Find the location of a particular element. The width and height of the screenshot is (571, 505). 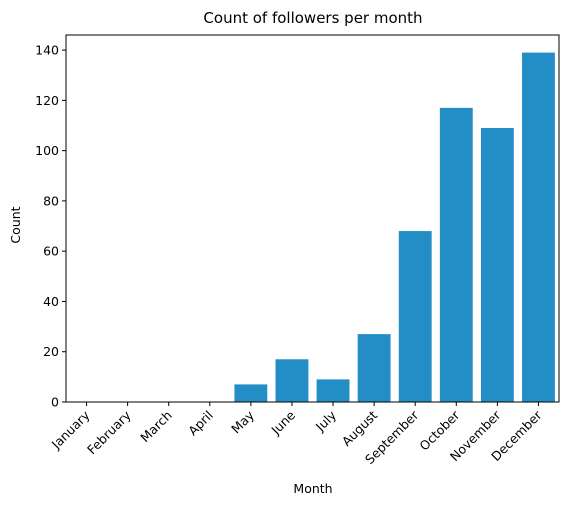

bar-august is located at coordinates (374, 368).